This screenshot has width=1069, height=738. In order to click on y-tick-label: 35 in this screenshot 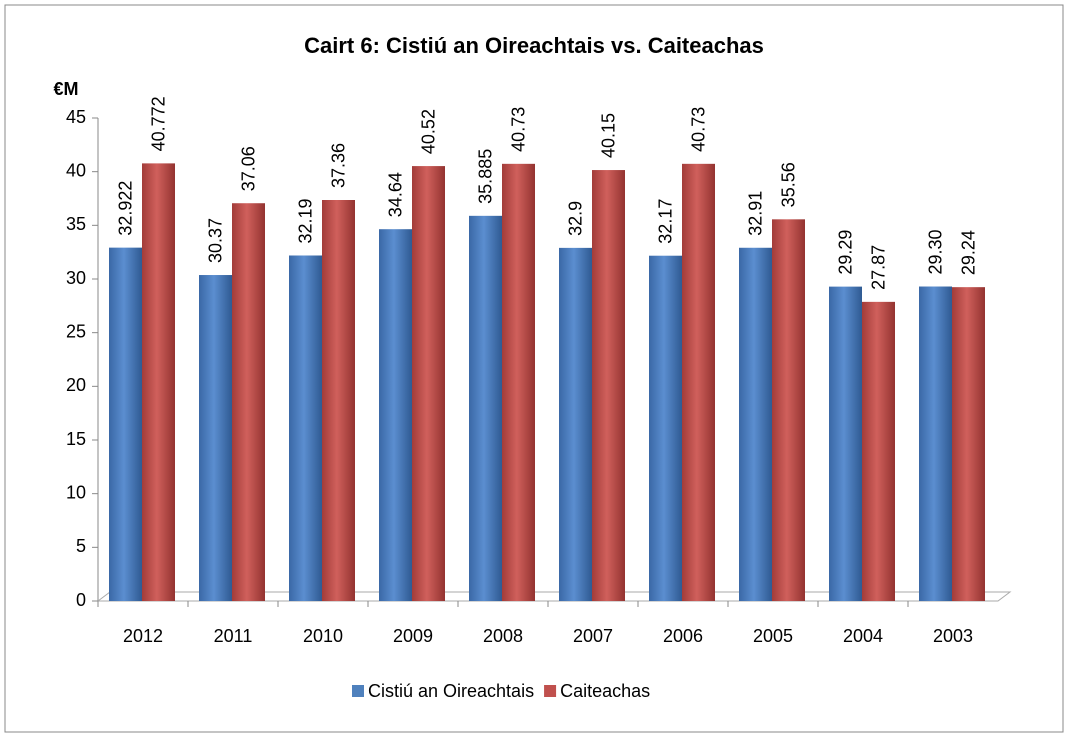, I will do `click(76, 224)`.